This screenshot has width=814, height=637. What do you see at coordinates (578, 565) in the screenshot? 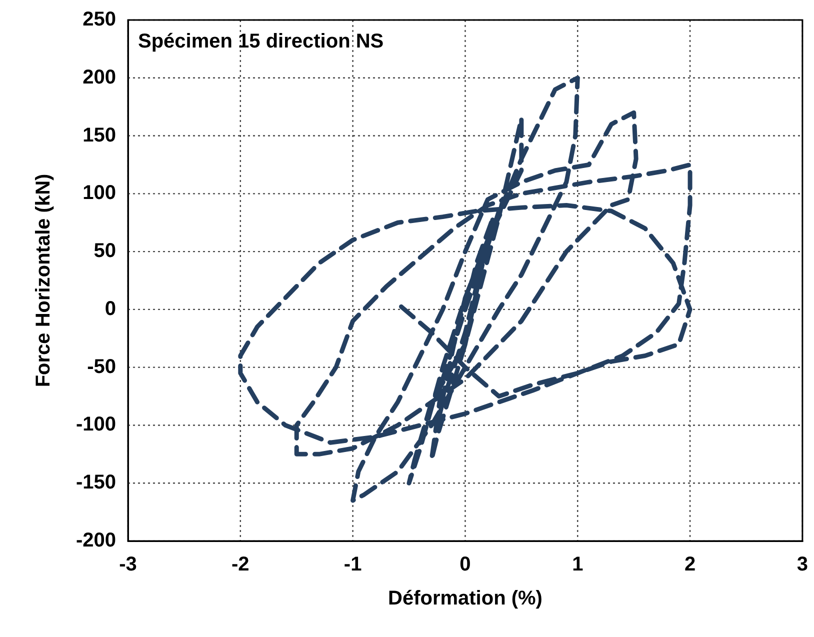
I see `x-tick-label: 1` at bounding box center [578, 565].